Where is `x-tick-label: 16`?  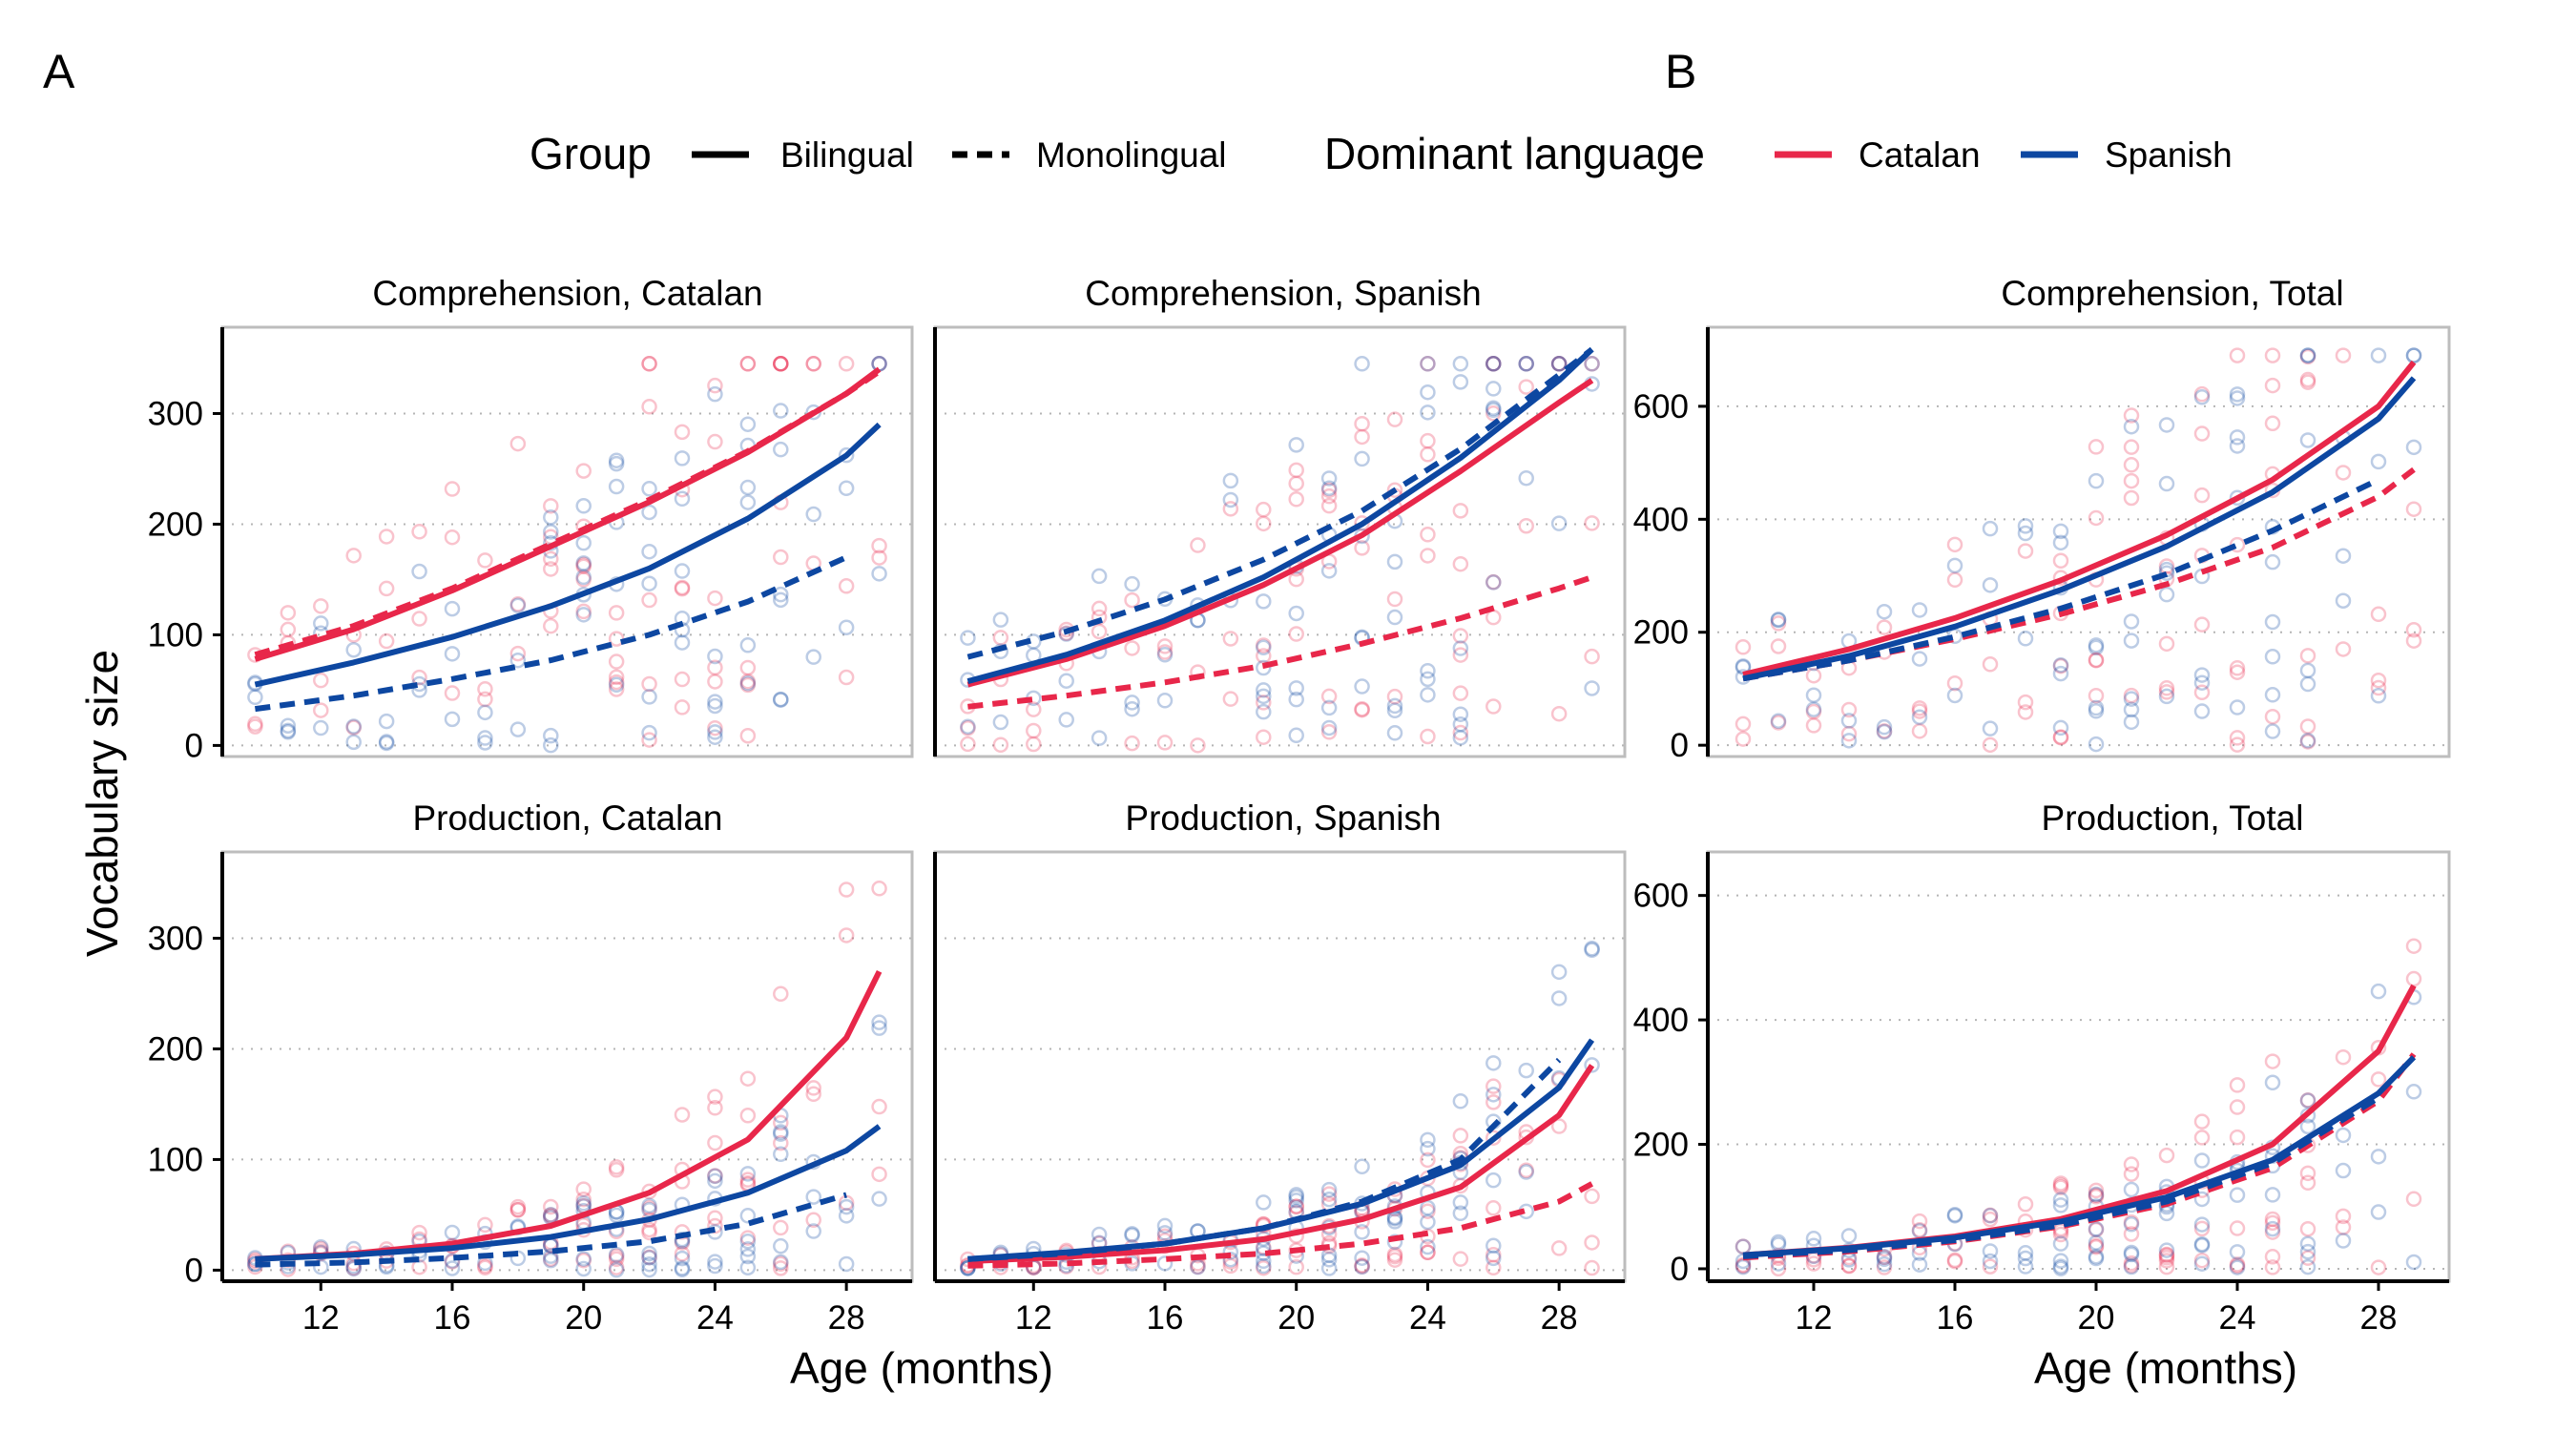 x-tick-label: 16 is located at coordinates (1955, 1318).